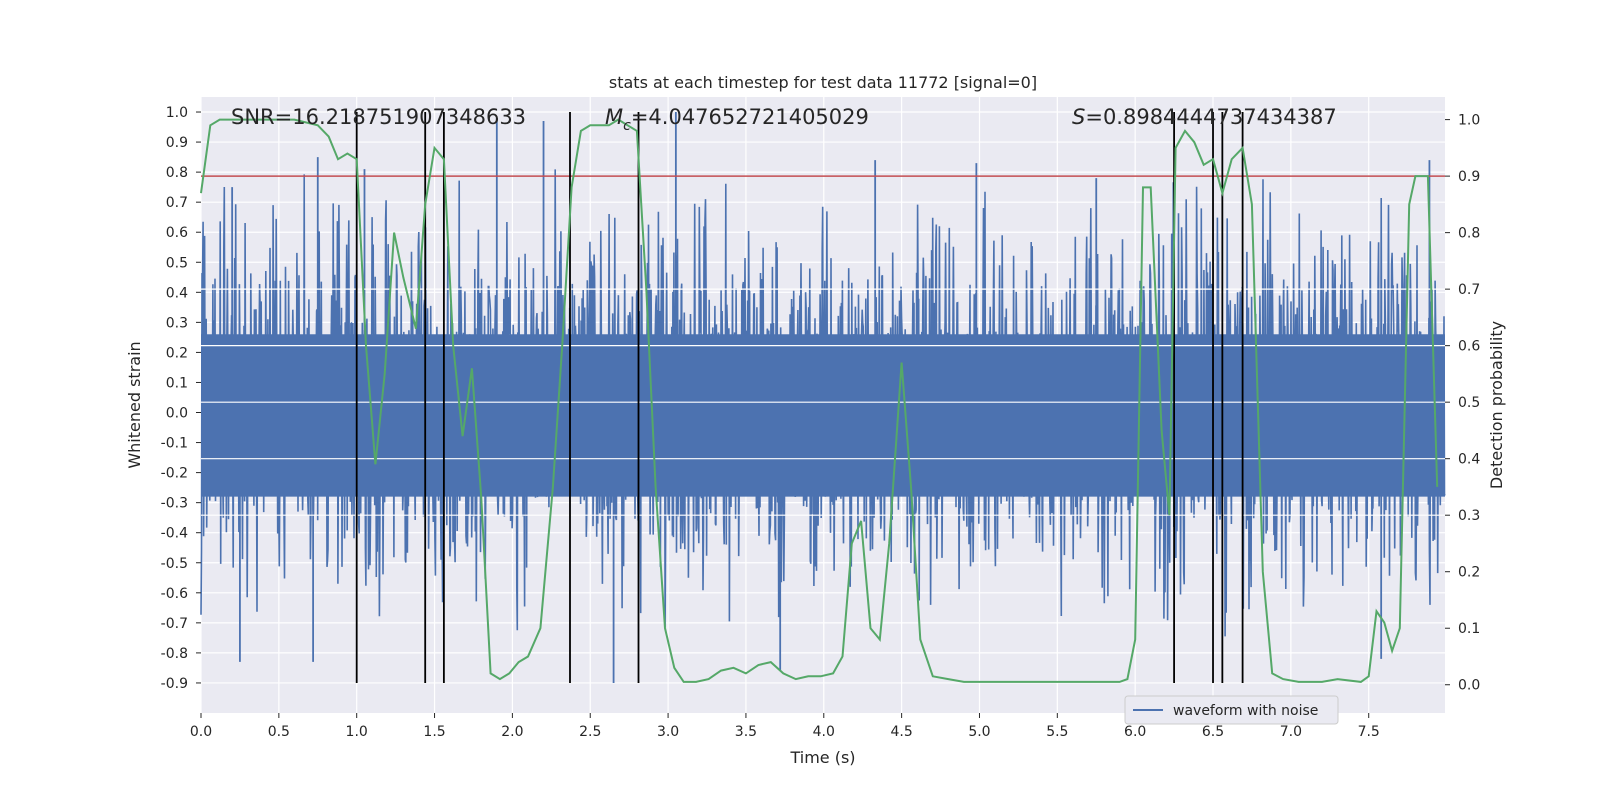 This screenshot has width=1600, height=800. Describe the element at coordinates (822, 757) in the screenshot. I see `x-axis-label: Time (s)` at that location.